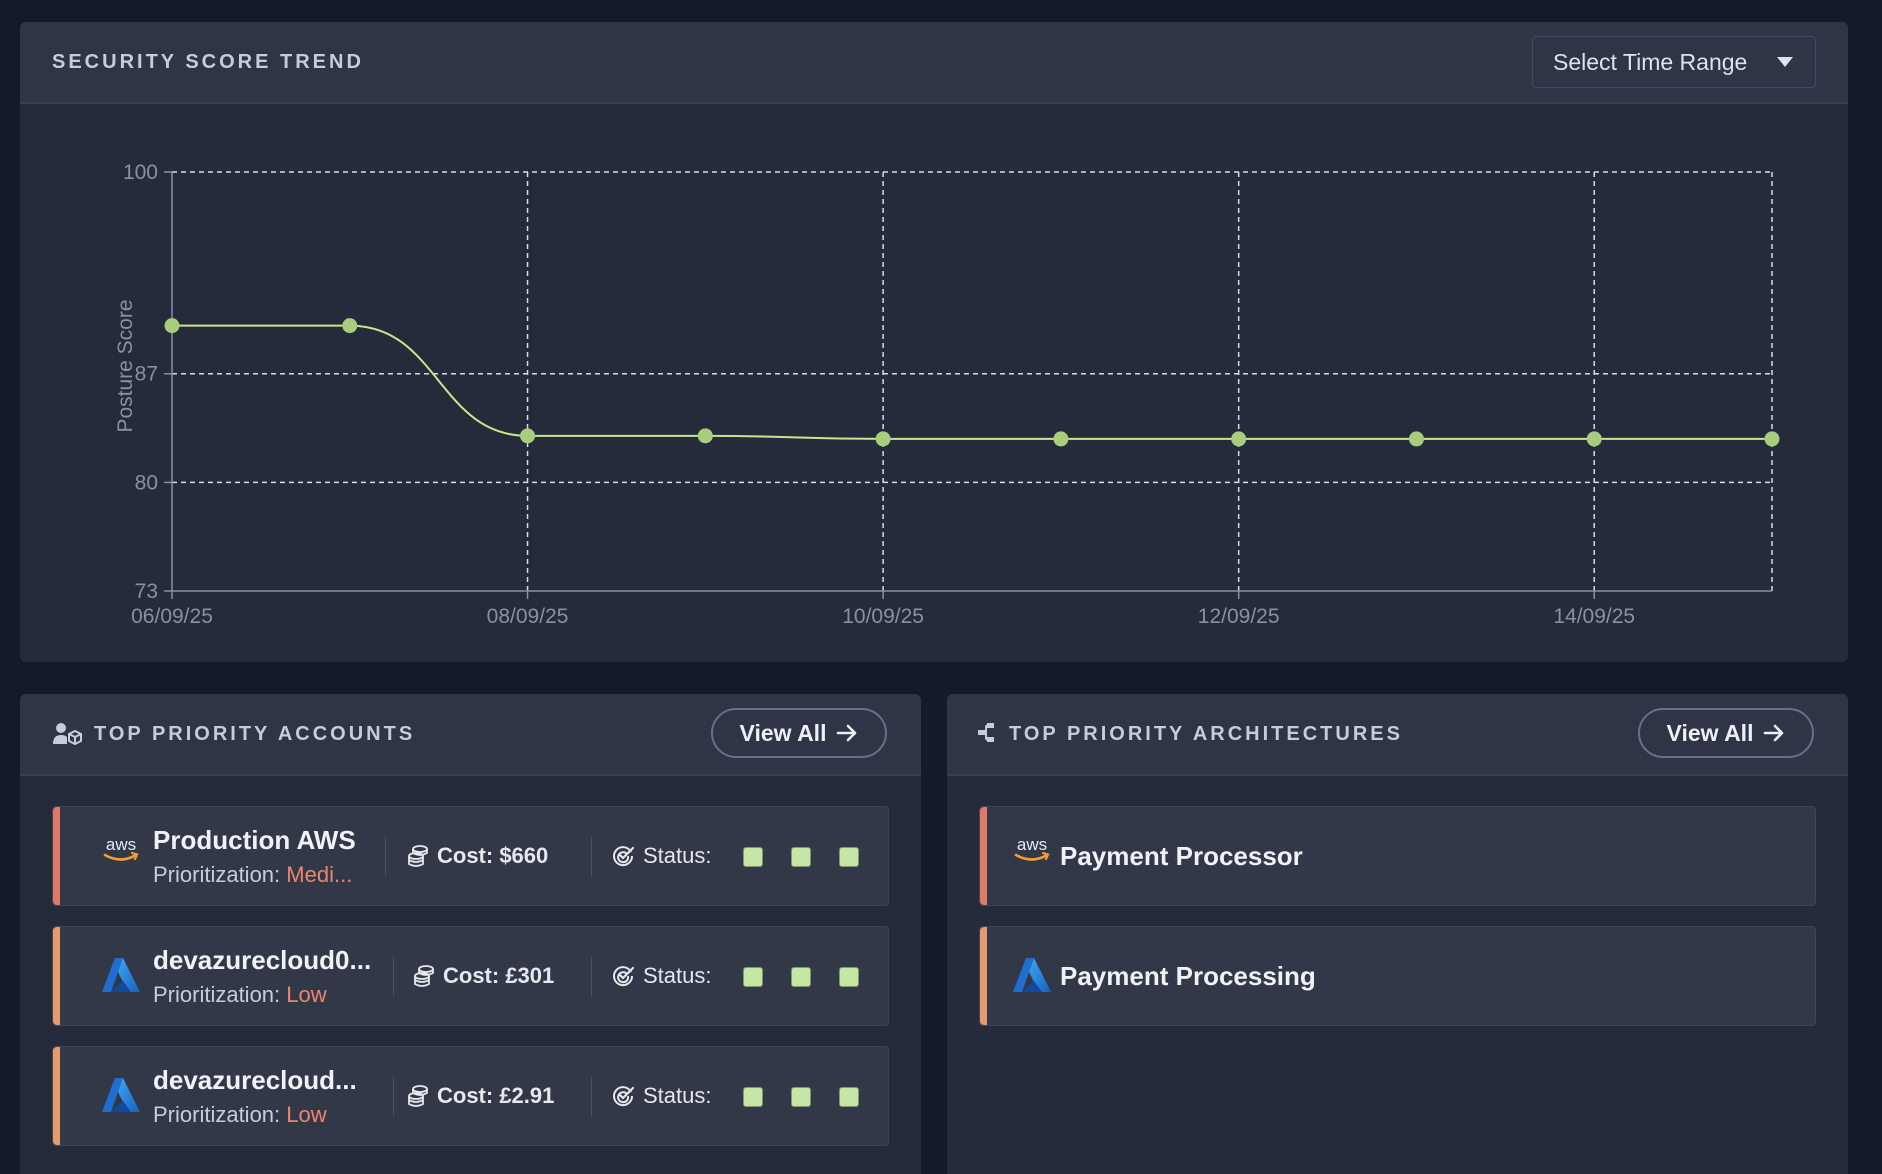 The height and width of the screenshot is (1174, 1882). What do you see at coordinates (172, 616) in the screenshot?
I see `x-tick-label: 06/09/25` at bounding box center [172, 616].